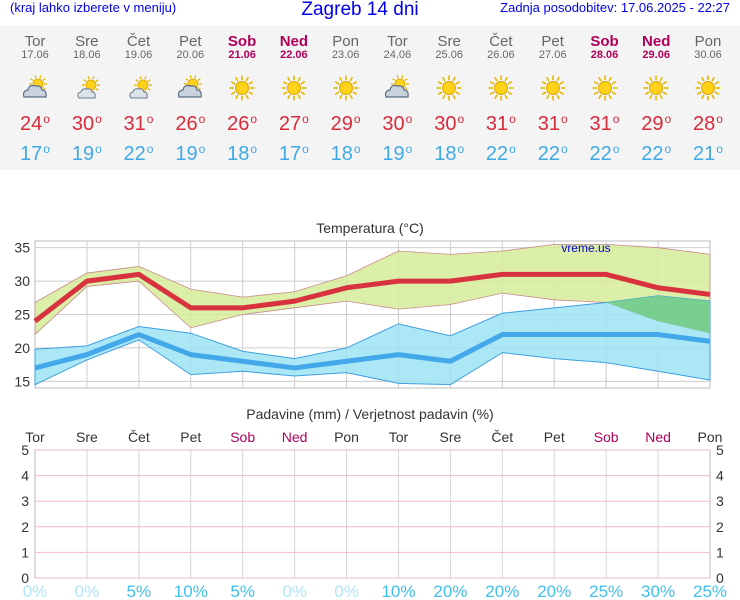 The image size is (740, 600). Describe the element at coordinates (138, 55) in the screenshot. I see `day-date: 19.06` at that location.